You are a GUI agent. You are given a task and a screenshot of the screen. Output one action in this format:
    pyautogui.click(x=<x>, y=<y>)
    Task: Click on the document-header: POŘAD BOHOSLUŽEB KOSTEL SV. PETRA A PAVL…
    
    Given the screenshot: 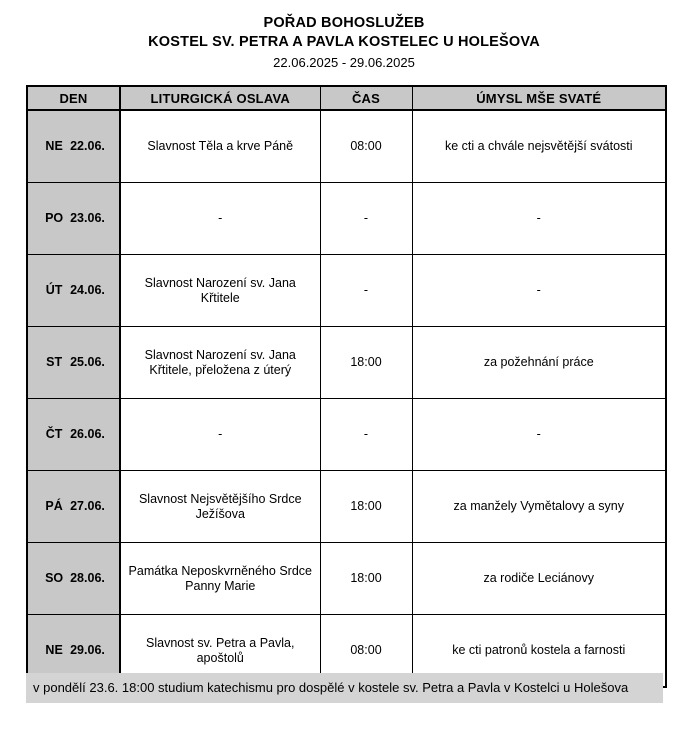 What is the action you would take?
    pyautogui.click(x=344, y=36)
    